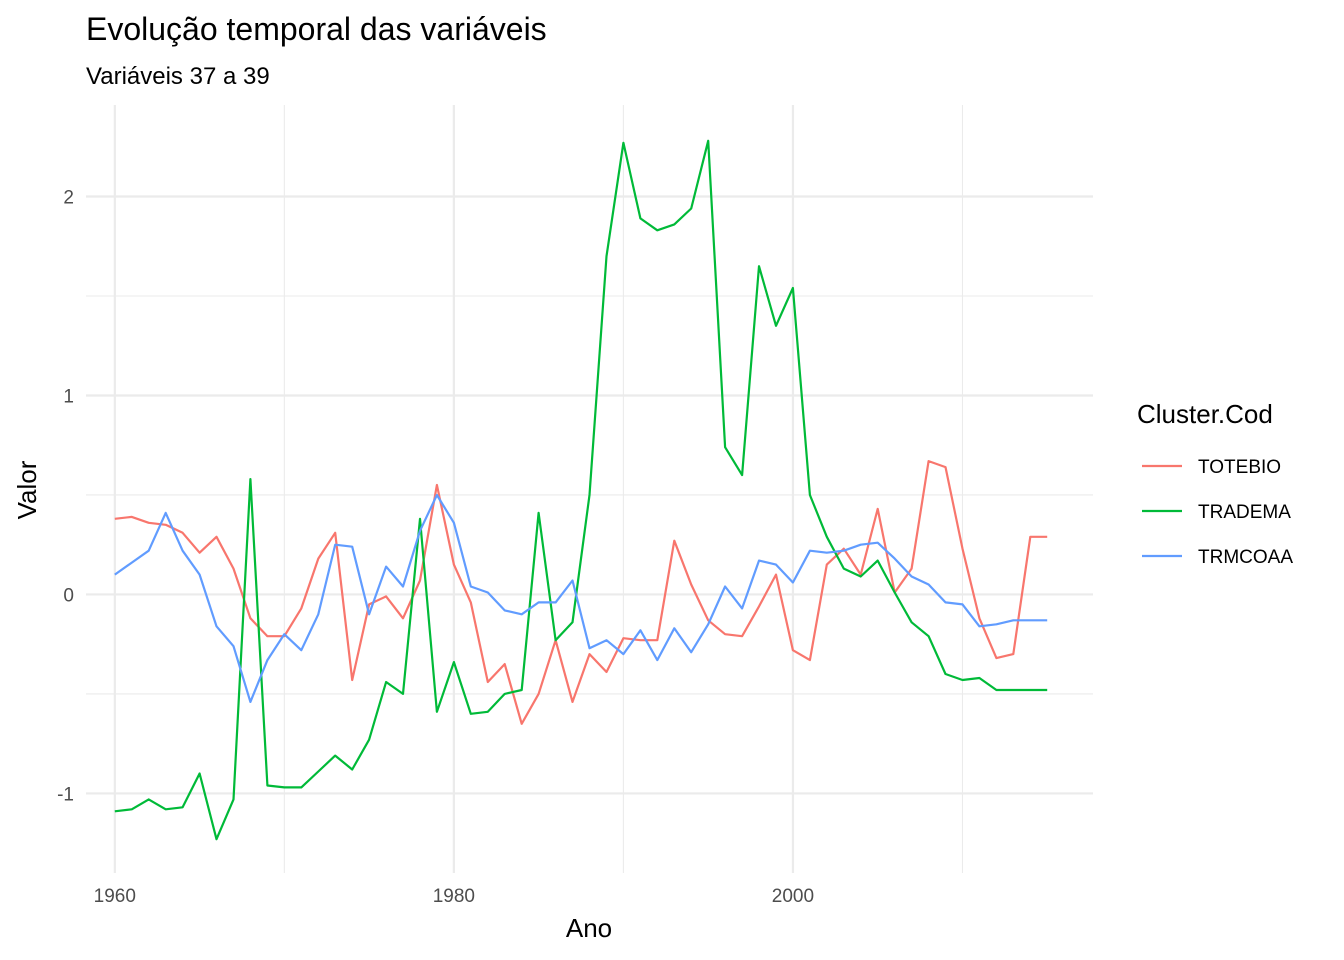  Describe the element at coordinates (793, 896) in the screenshot. I see `x-tick-label: 2000` at that location.